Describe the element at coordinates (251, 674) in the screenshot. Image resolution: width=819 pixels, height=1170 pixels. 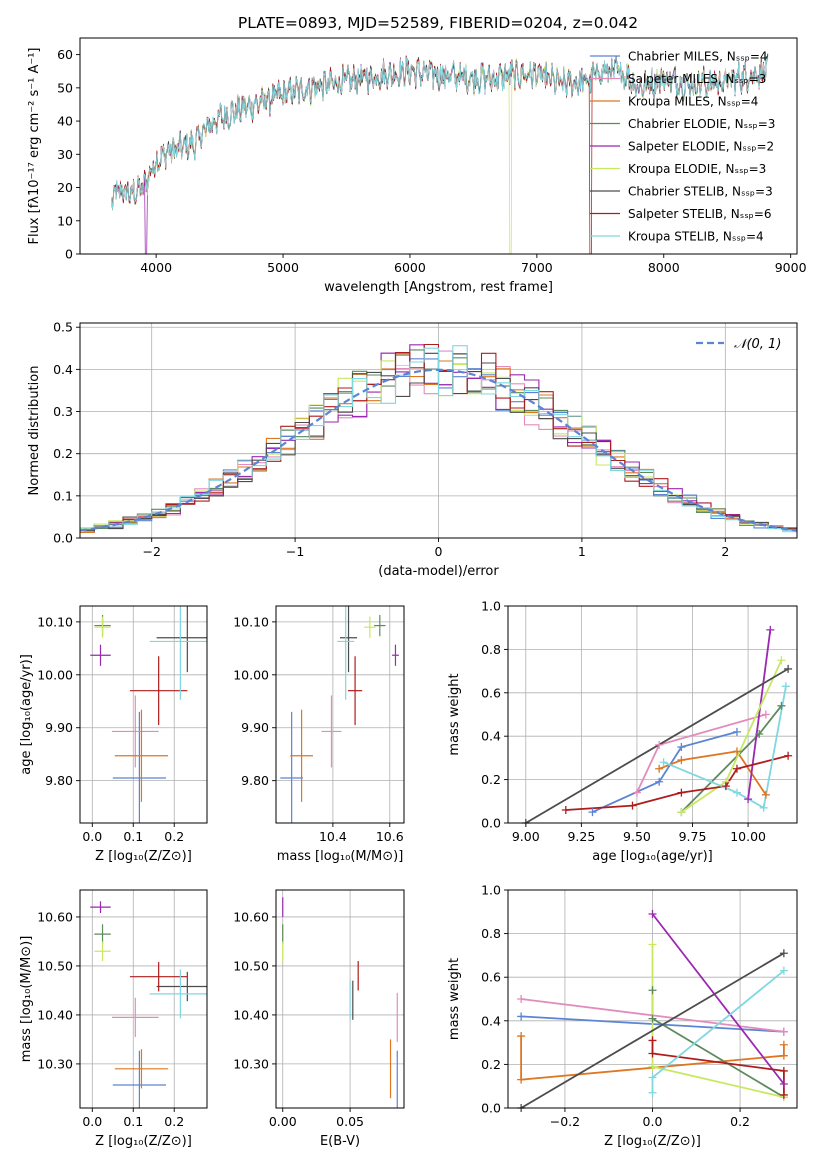
I see `age-vs-mass-ytick-label: 10.00` at that location.